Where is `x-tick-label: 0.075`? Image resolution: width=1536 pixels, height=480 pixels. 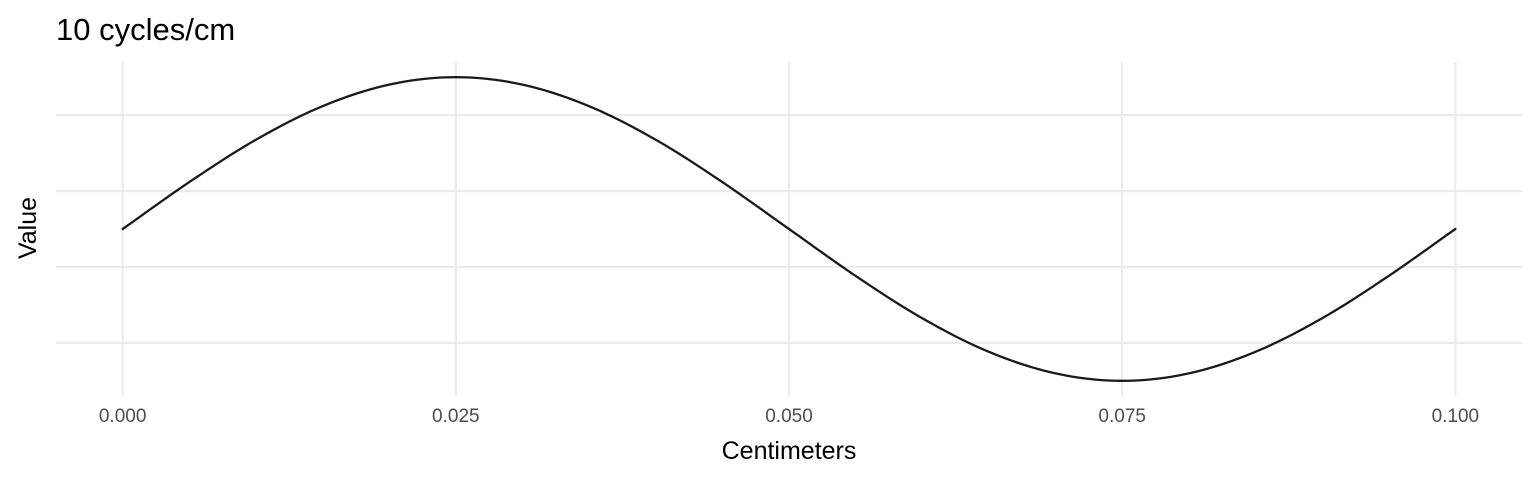
x-tick-label: 0.075 is located at coordinates (1122, 416).